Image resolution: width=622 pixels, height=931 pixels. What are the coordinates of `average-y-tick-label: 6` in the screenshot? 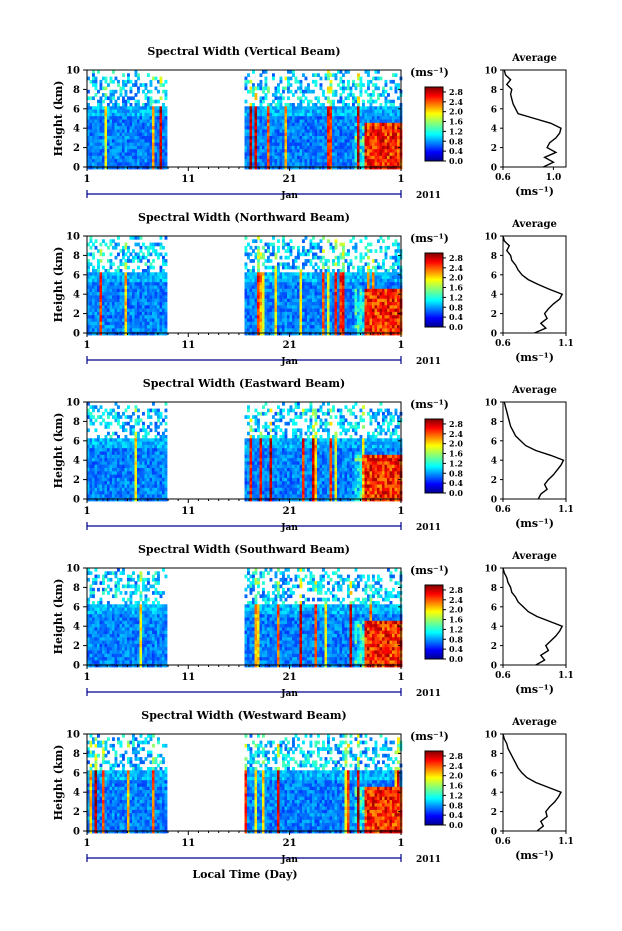 It's located at (494, 110).